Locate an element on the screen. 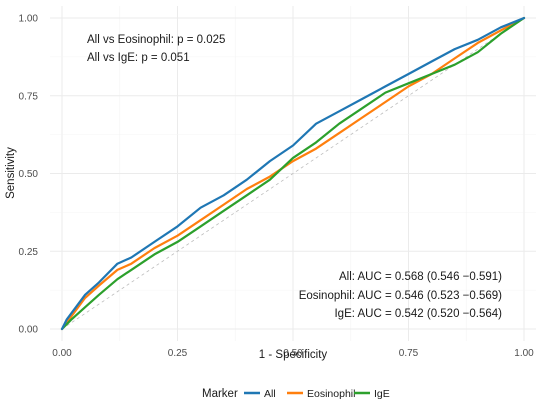 The width and height of the screenshot is (550, 404). x-tick-label: 1.00 is located at coordinates (524, 353).